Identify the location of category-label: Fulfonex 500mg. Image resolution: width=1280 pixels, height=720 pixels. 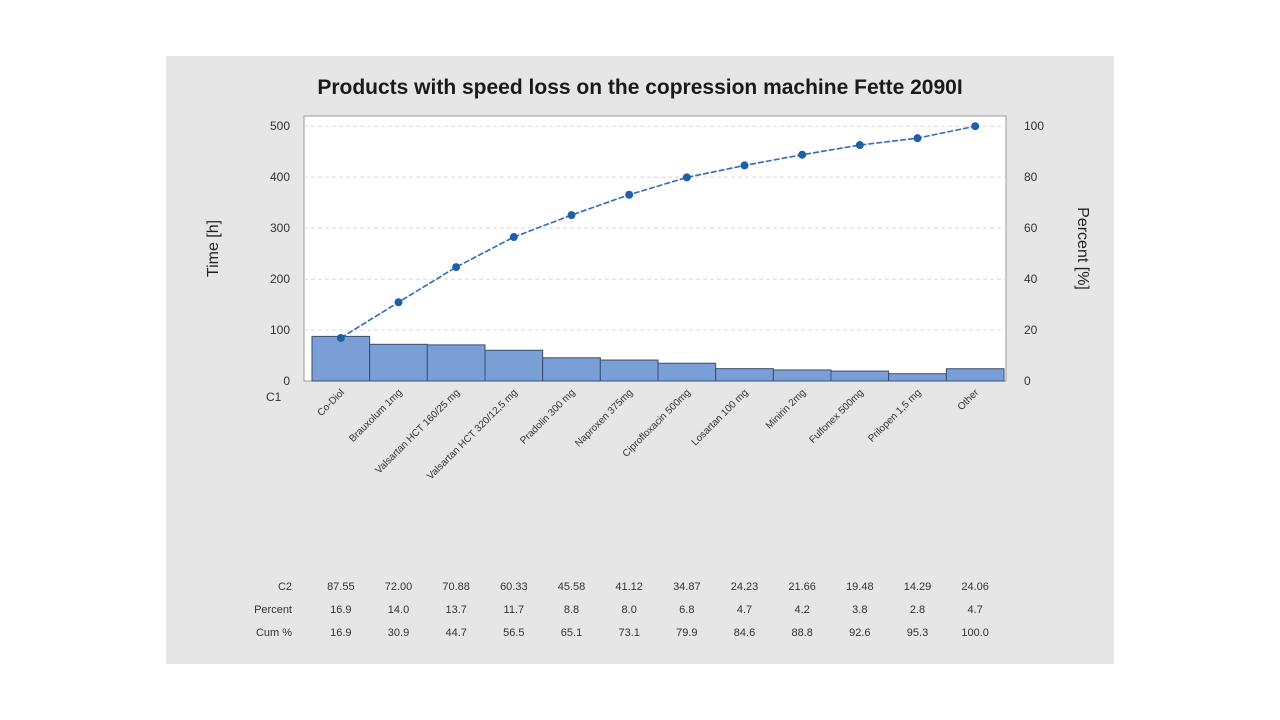
(836, 416).